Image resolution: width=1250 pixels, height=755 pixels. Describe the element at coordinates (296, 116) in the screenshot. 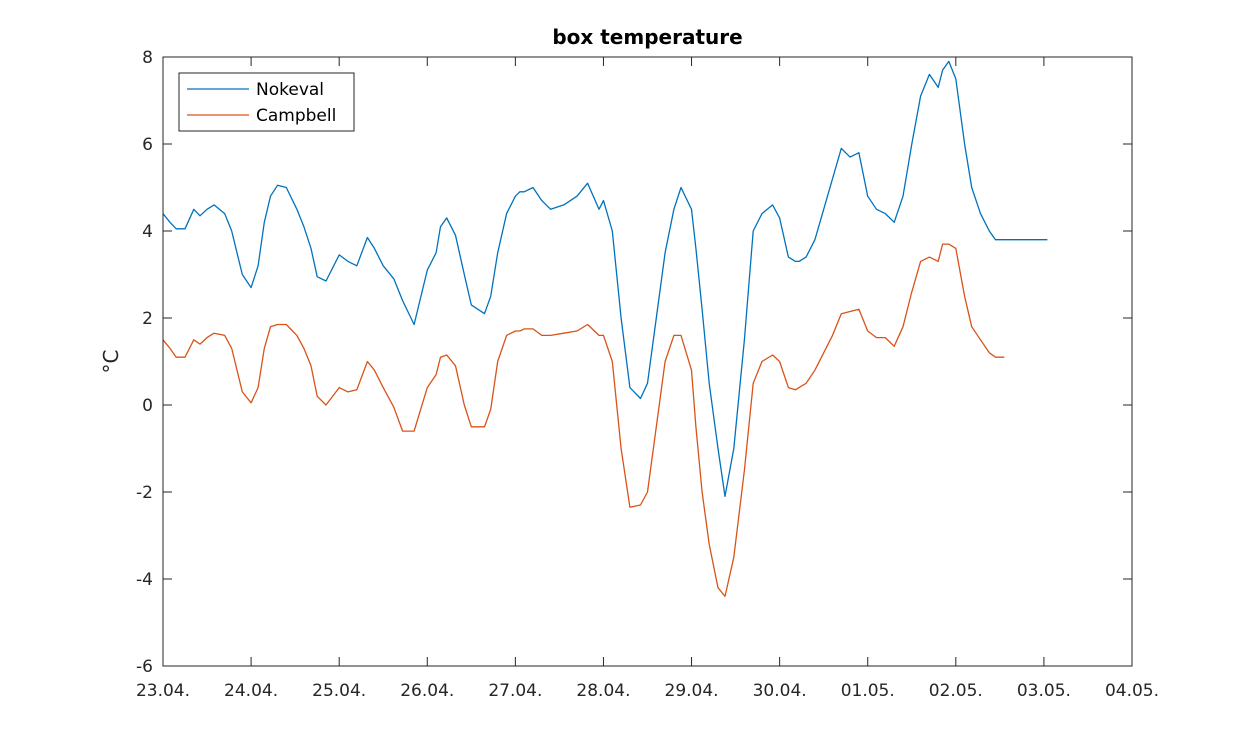

I see `legend-label-campbell: Campbell` at that location.